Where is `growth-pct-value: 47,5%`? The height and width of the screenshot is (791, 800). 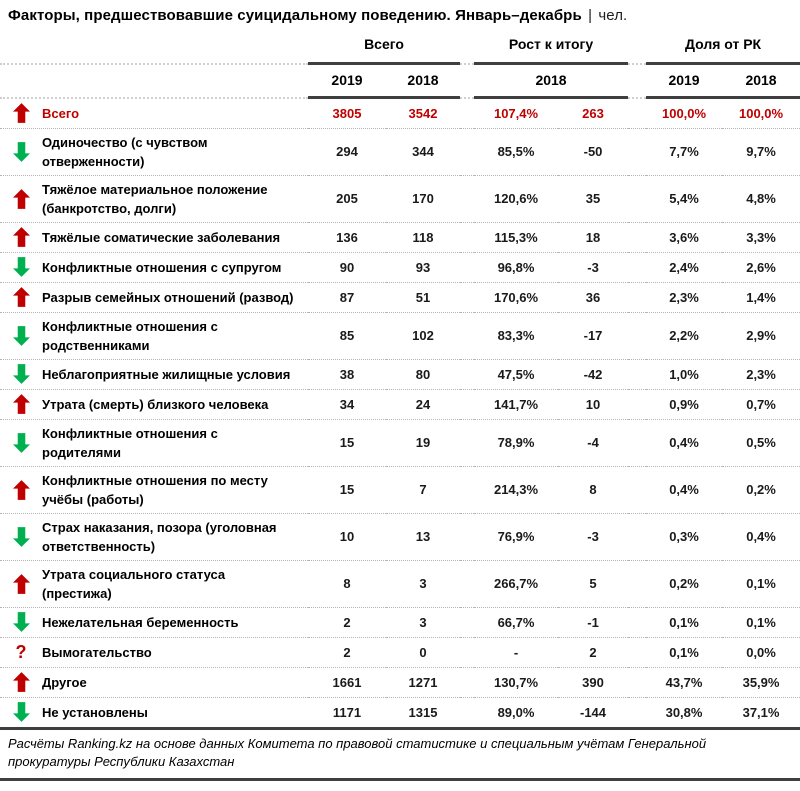 growth-pct-value: 47,5% is located at coordinates (516, 374).